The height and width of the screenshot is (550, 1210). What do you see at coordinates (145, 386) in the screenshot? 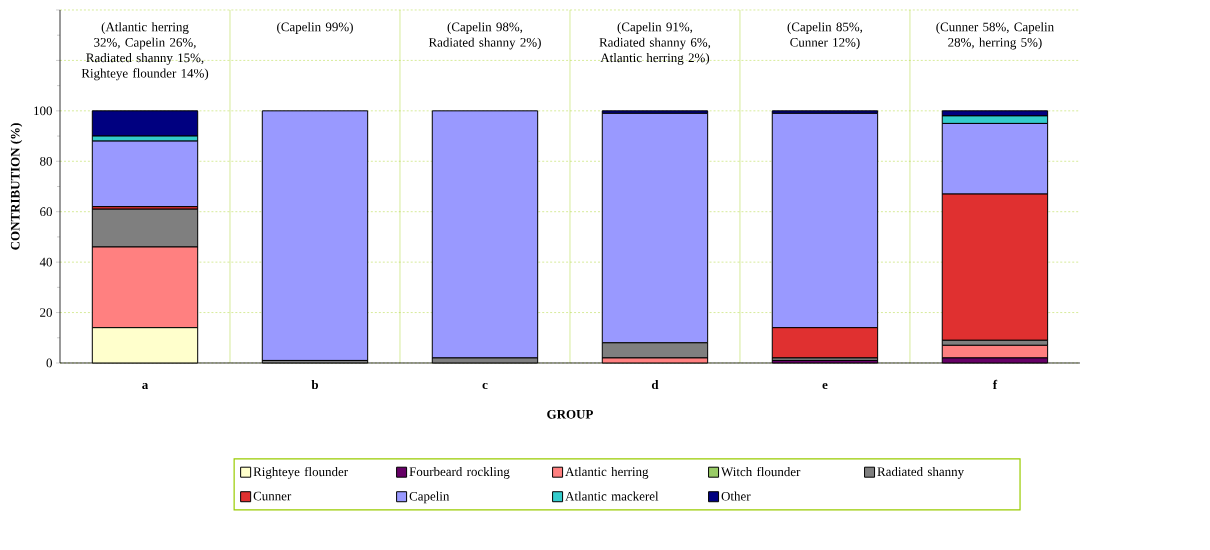
I see `x-tick-label: a` at bounding box center [145, 386].